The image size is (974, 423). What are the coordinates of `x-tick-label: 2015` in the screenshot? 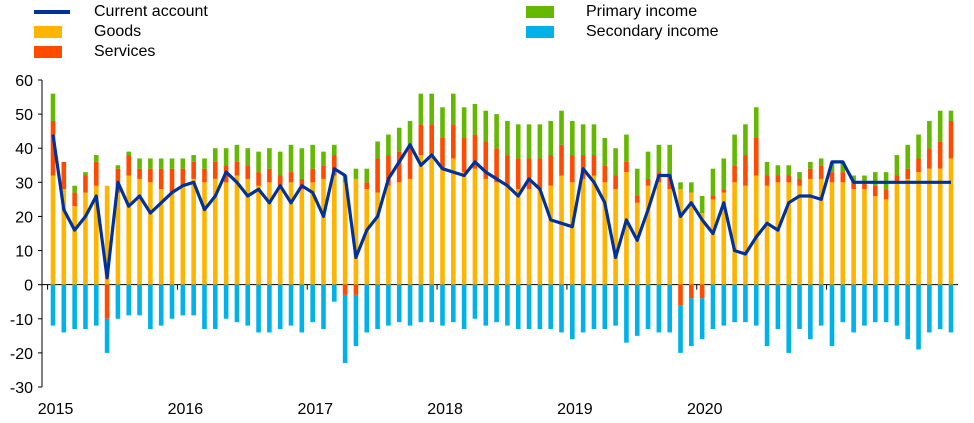 It's located at (56, 409).